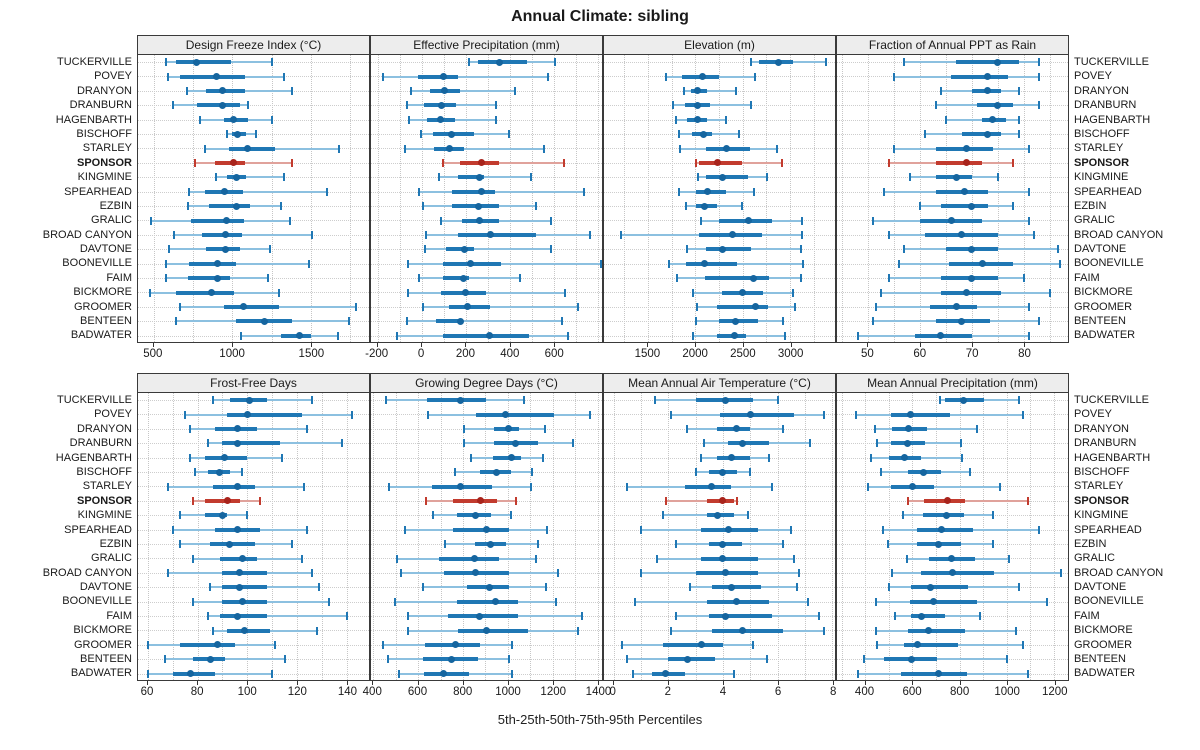  What do you see at coordinates (102, 292) in the screenshot?
I see `station-label: BICKMORE` at bounding box center [102, 292].